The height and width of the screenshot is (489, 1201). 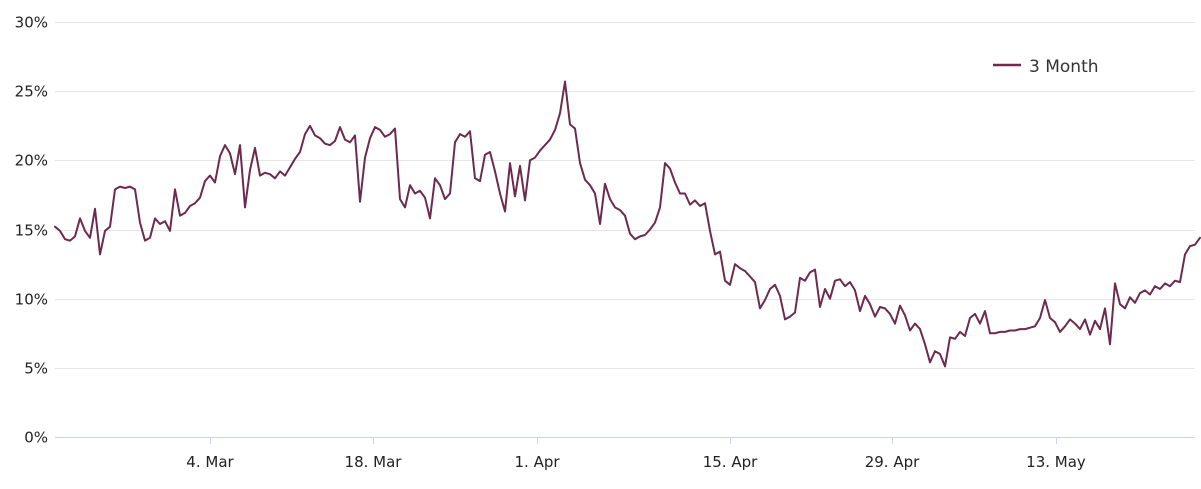 I want to click on y-axis-label: 20%, so click(x=31, y=161).